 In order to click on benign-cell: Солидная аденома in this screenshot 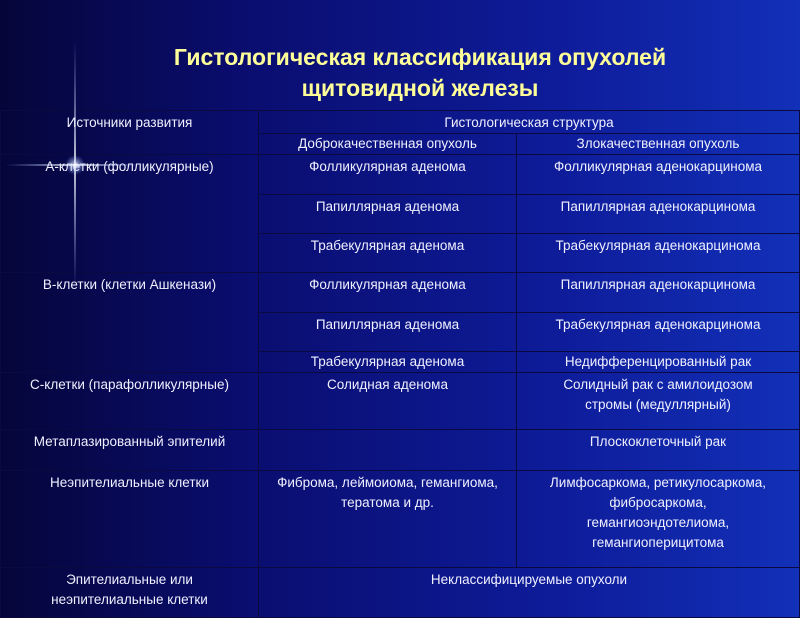, I will do `click(387, 401)`.